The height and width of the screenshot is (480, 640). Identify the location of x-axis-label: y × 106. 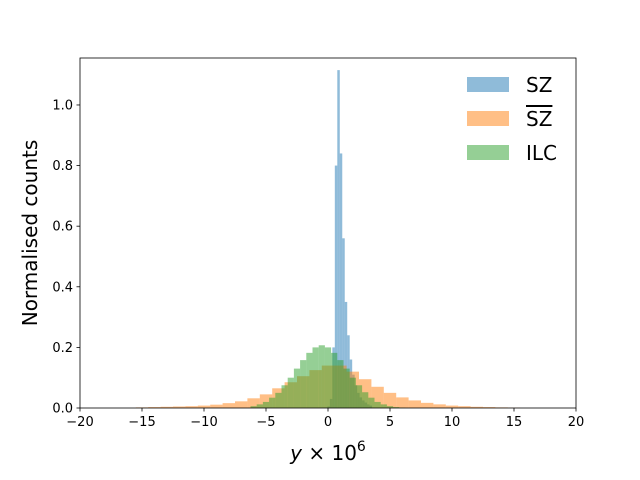
(327, 452).